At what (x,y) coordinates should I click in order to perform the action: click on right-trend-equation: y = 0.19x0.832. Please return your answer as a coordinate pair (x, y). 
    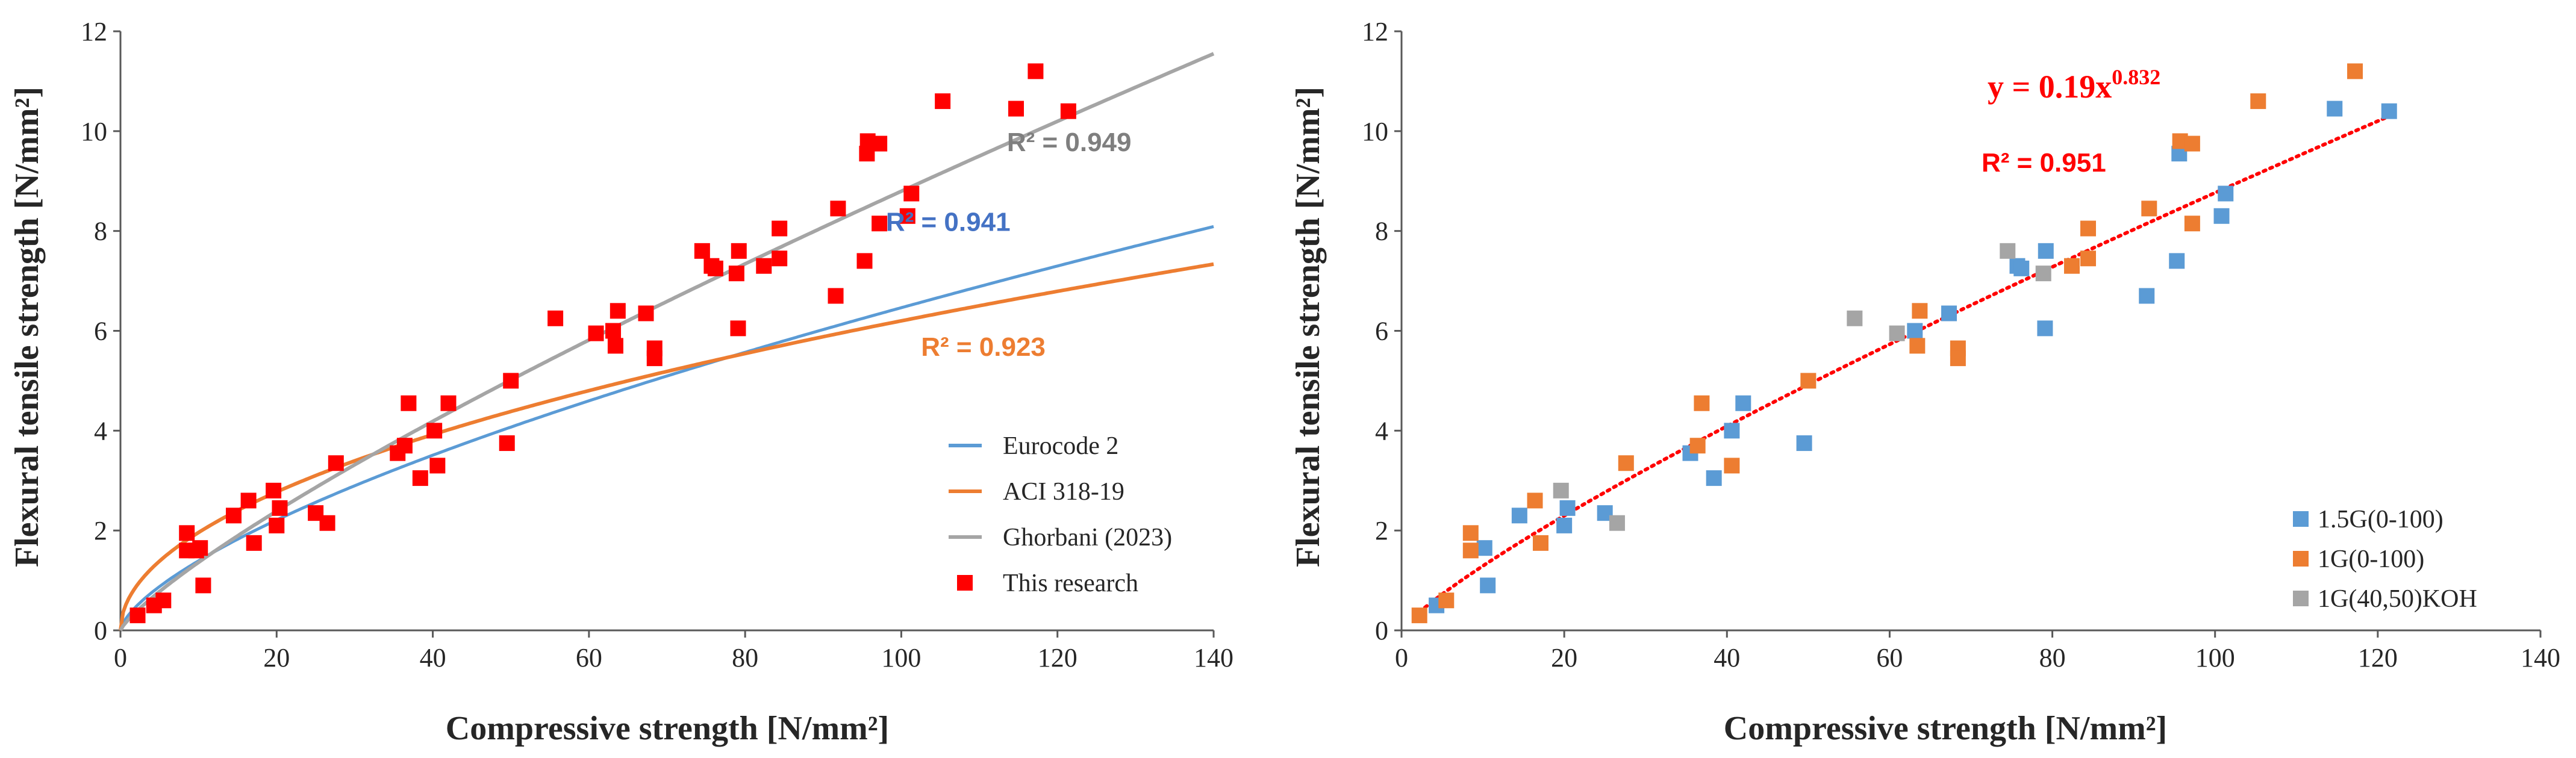
    Looking at the image, I should click on (2074, 85).